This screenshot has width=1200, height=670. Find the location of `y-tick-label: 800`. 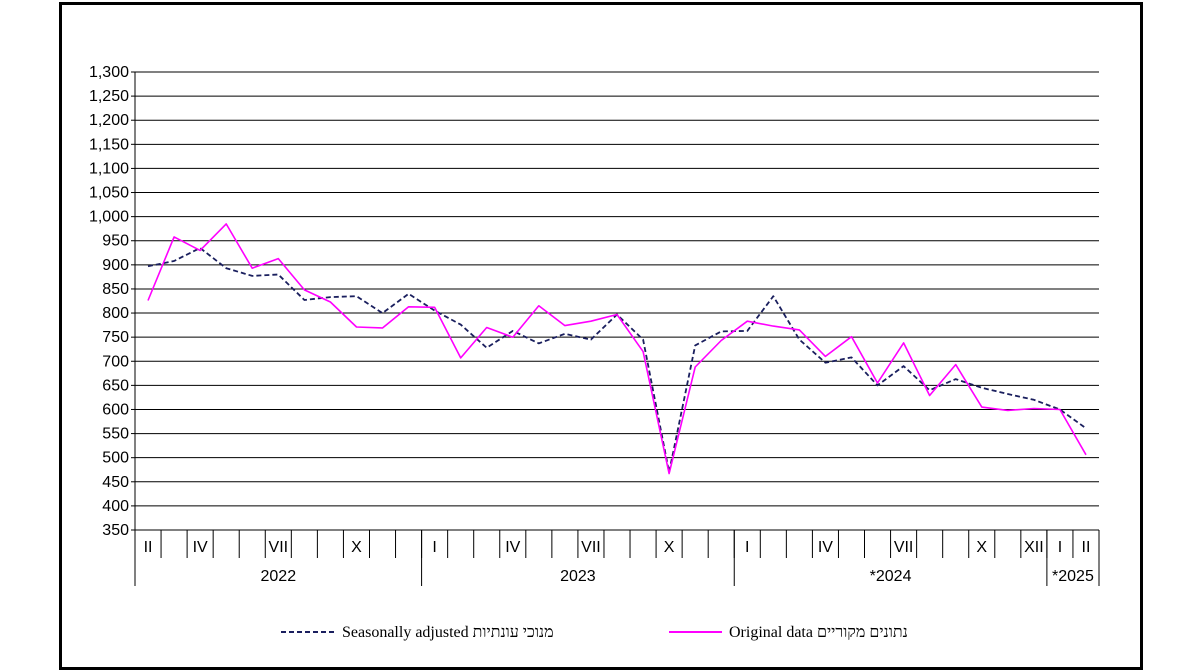

y-tick-label: 800 is located at coordinates (115, 313).